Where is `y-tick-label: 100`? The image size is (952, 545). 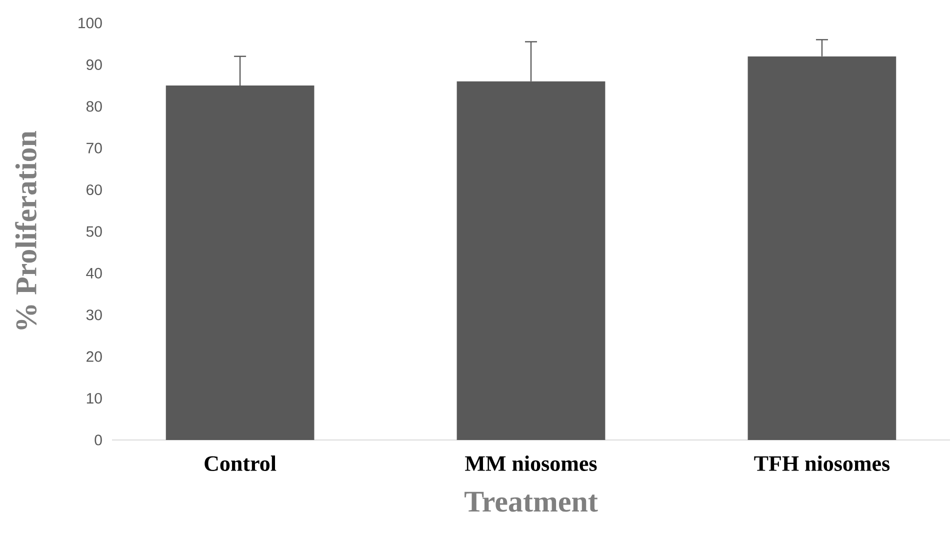 y-tick-label: 100 is located at coordinates (90, 23).